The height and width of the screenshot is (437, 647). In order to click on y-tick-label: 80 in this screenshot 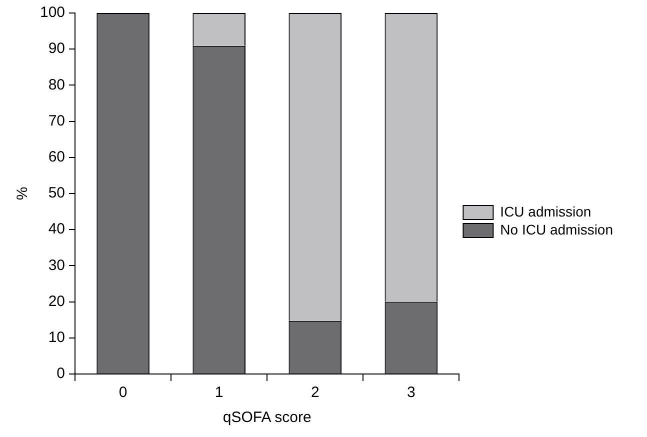, I will do `click(57, 85)`.